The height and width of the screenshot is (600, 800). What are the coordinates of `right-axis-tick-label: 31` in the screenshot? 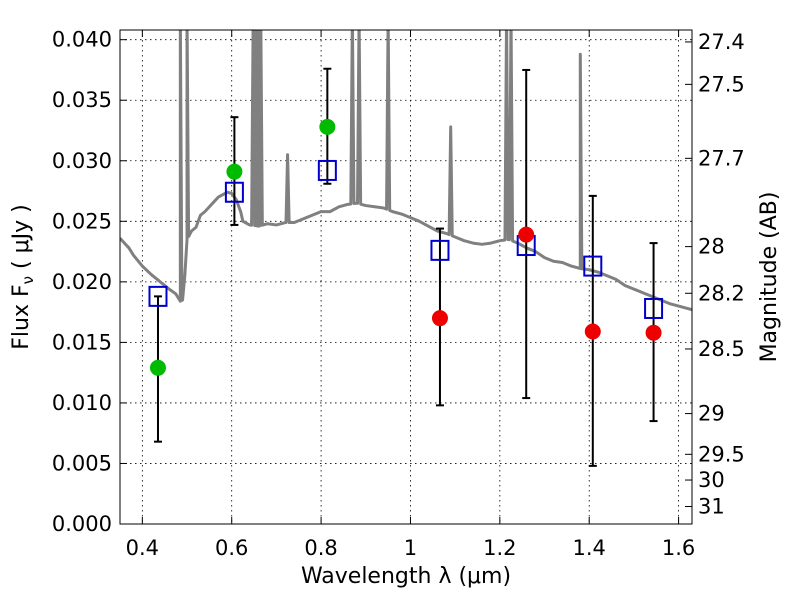 It's located at (711, 506).